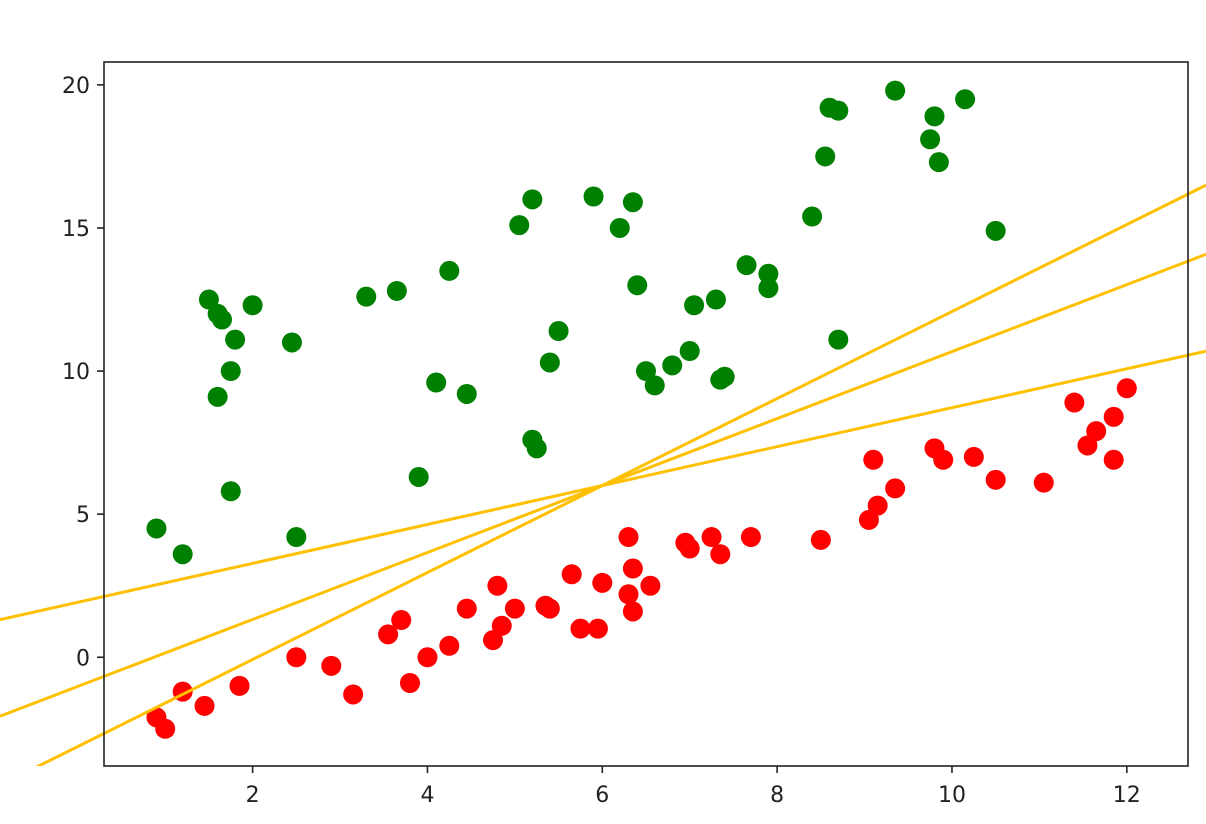 This screenshot has width=1206, height=824. I want to click on x-tick-label: 4, so click(427, 795).